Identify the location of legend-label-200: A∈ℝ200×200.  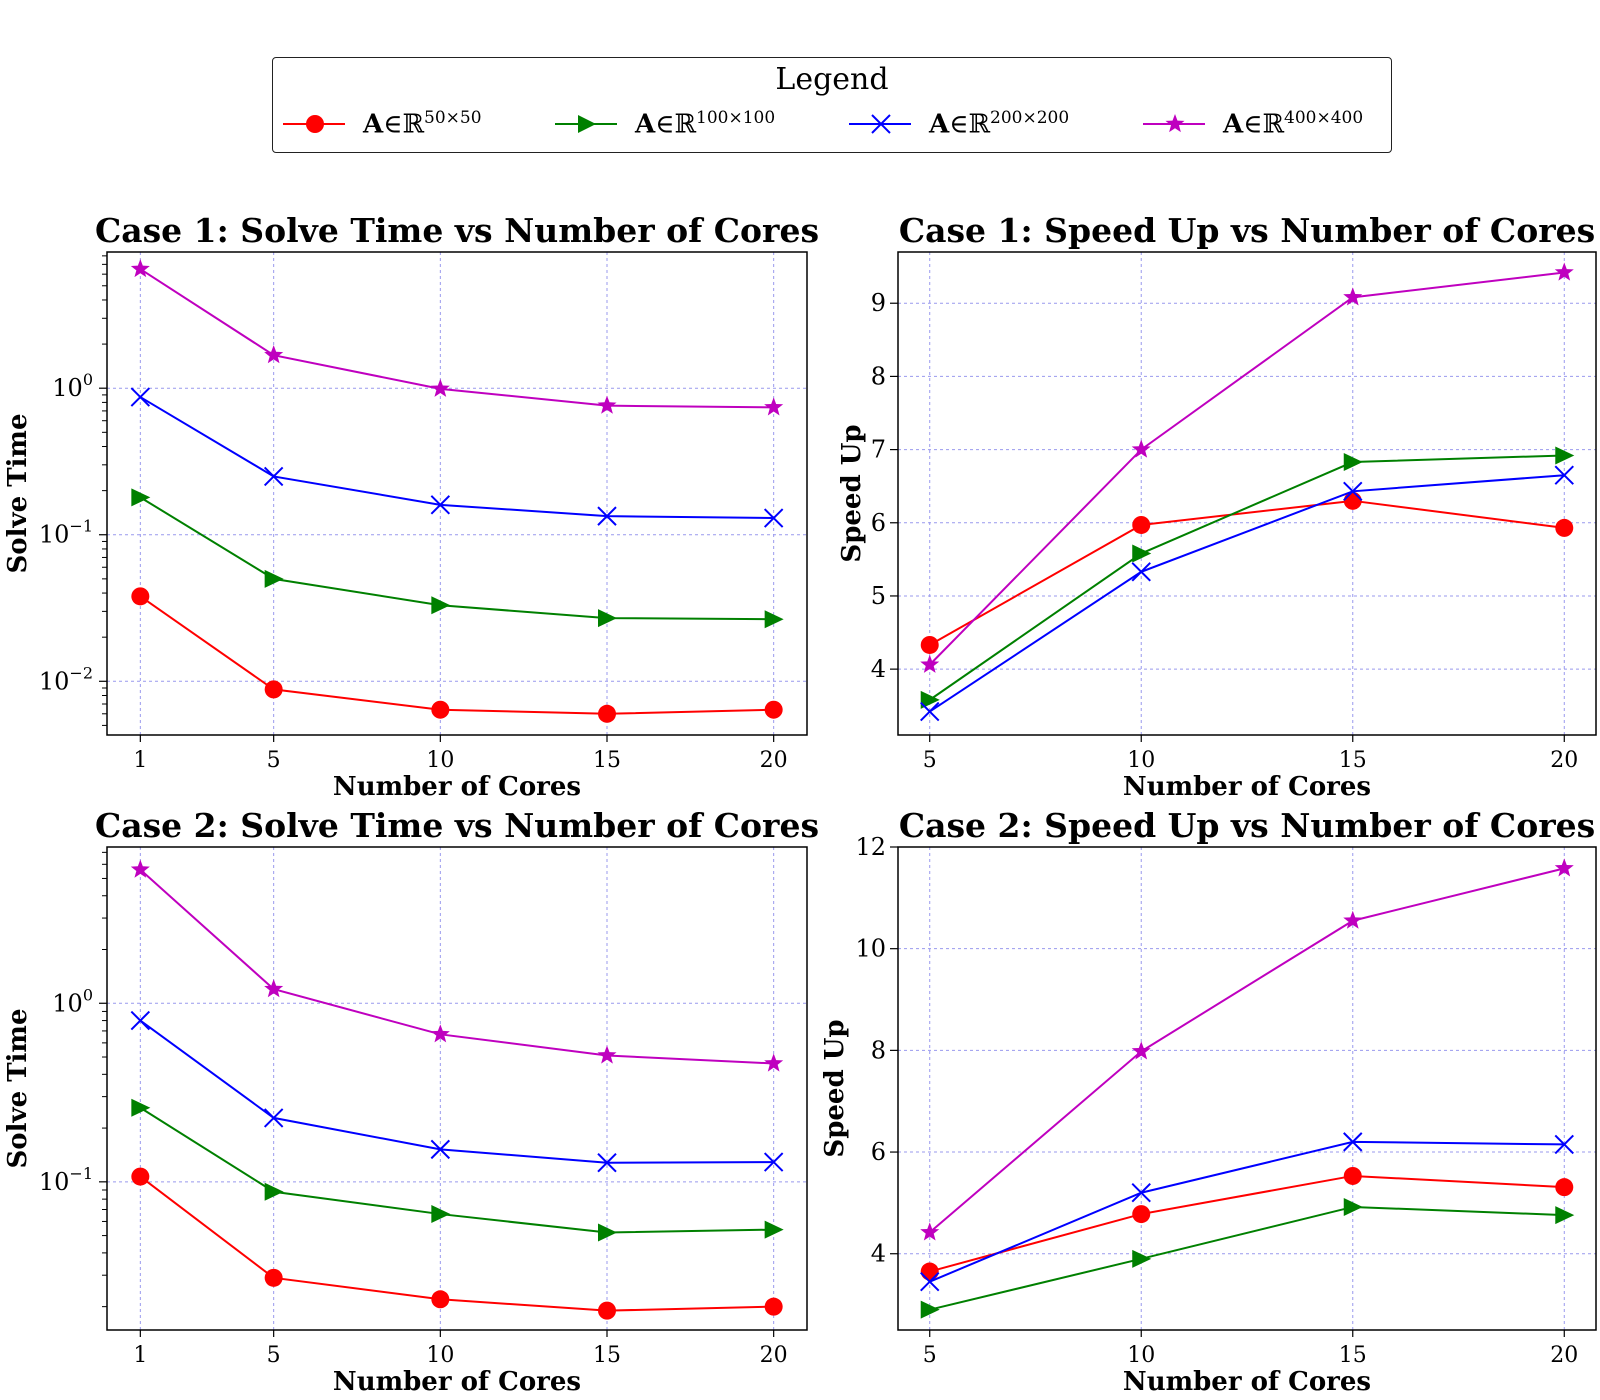
(999, 124).